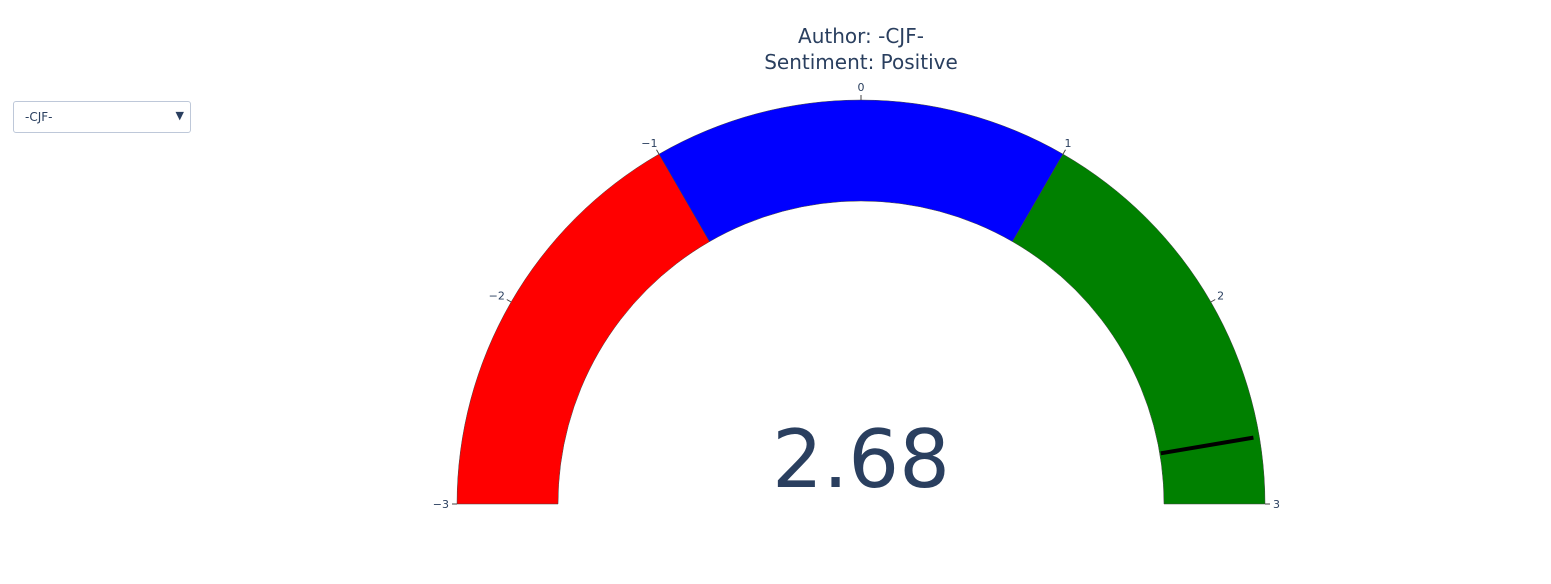  What do you see at coordinates (39, 117) in the screenshot?
I see `author-dropdown-value: -CJF-` at bounding box center [39, 117].